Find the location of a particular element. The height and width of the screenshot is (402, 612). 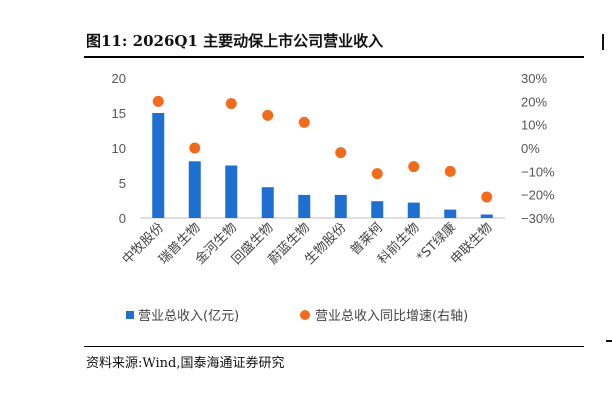

legend-bar-swatch is located at coordinates (130, 315).